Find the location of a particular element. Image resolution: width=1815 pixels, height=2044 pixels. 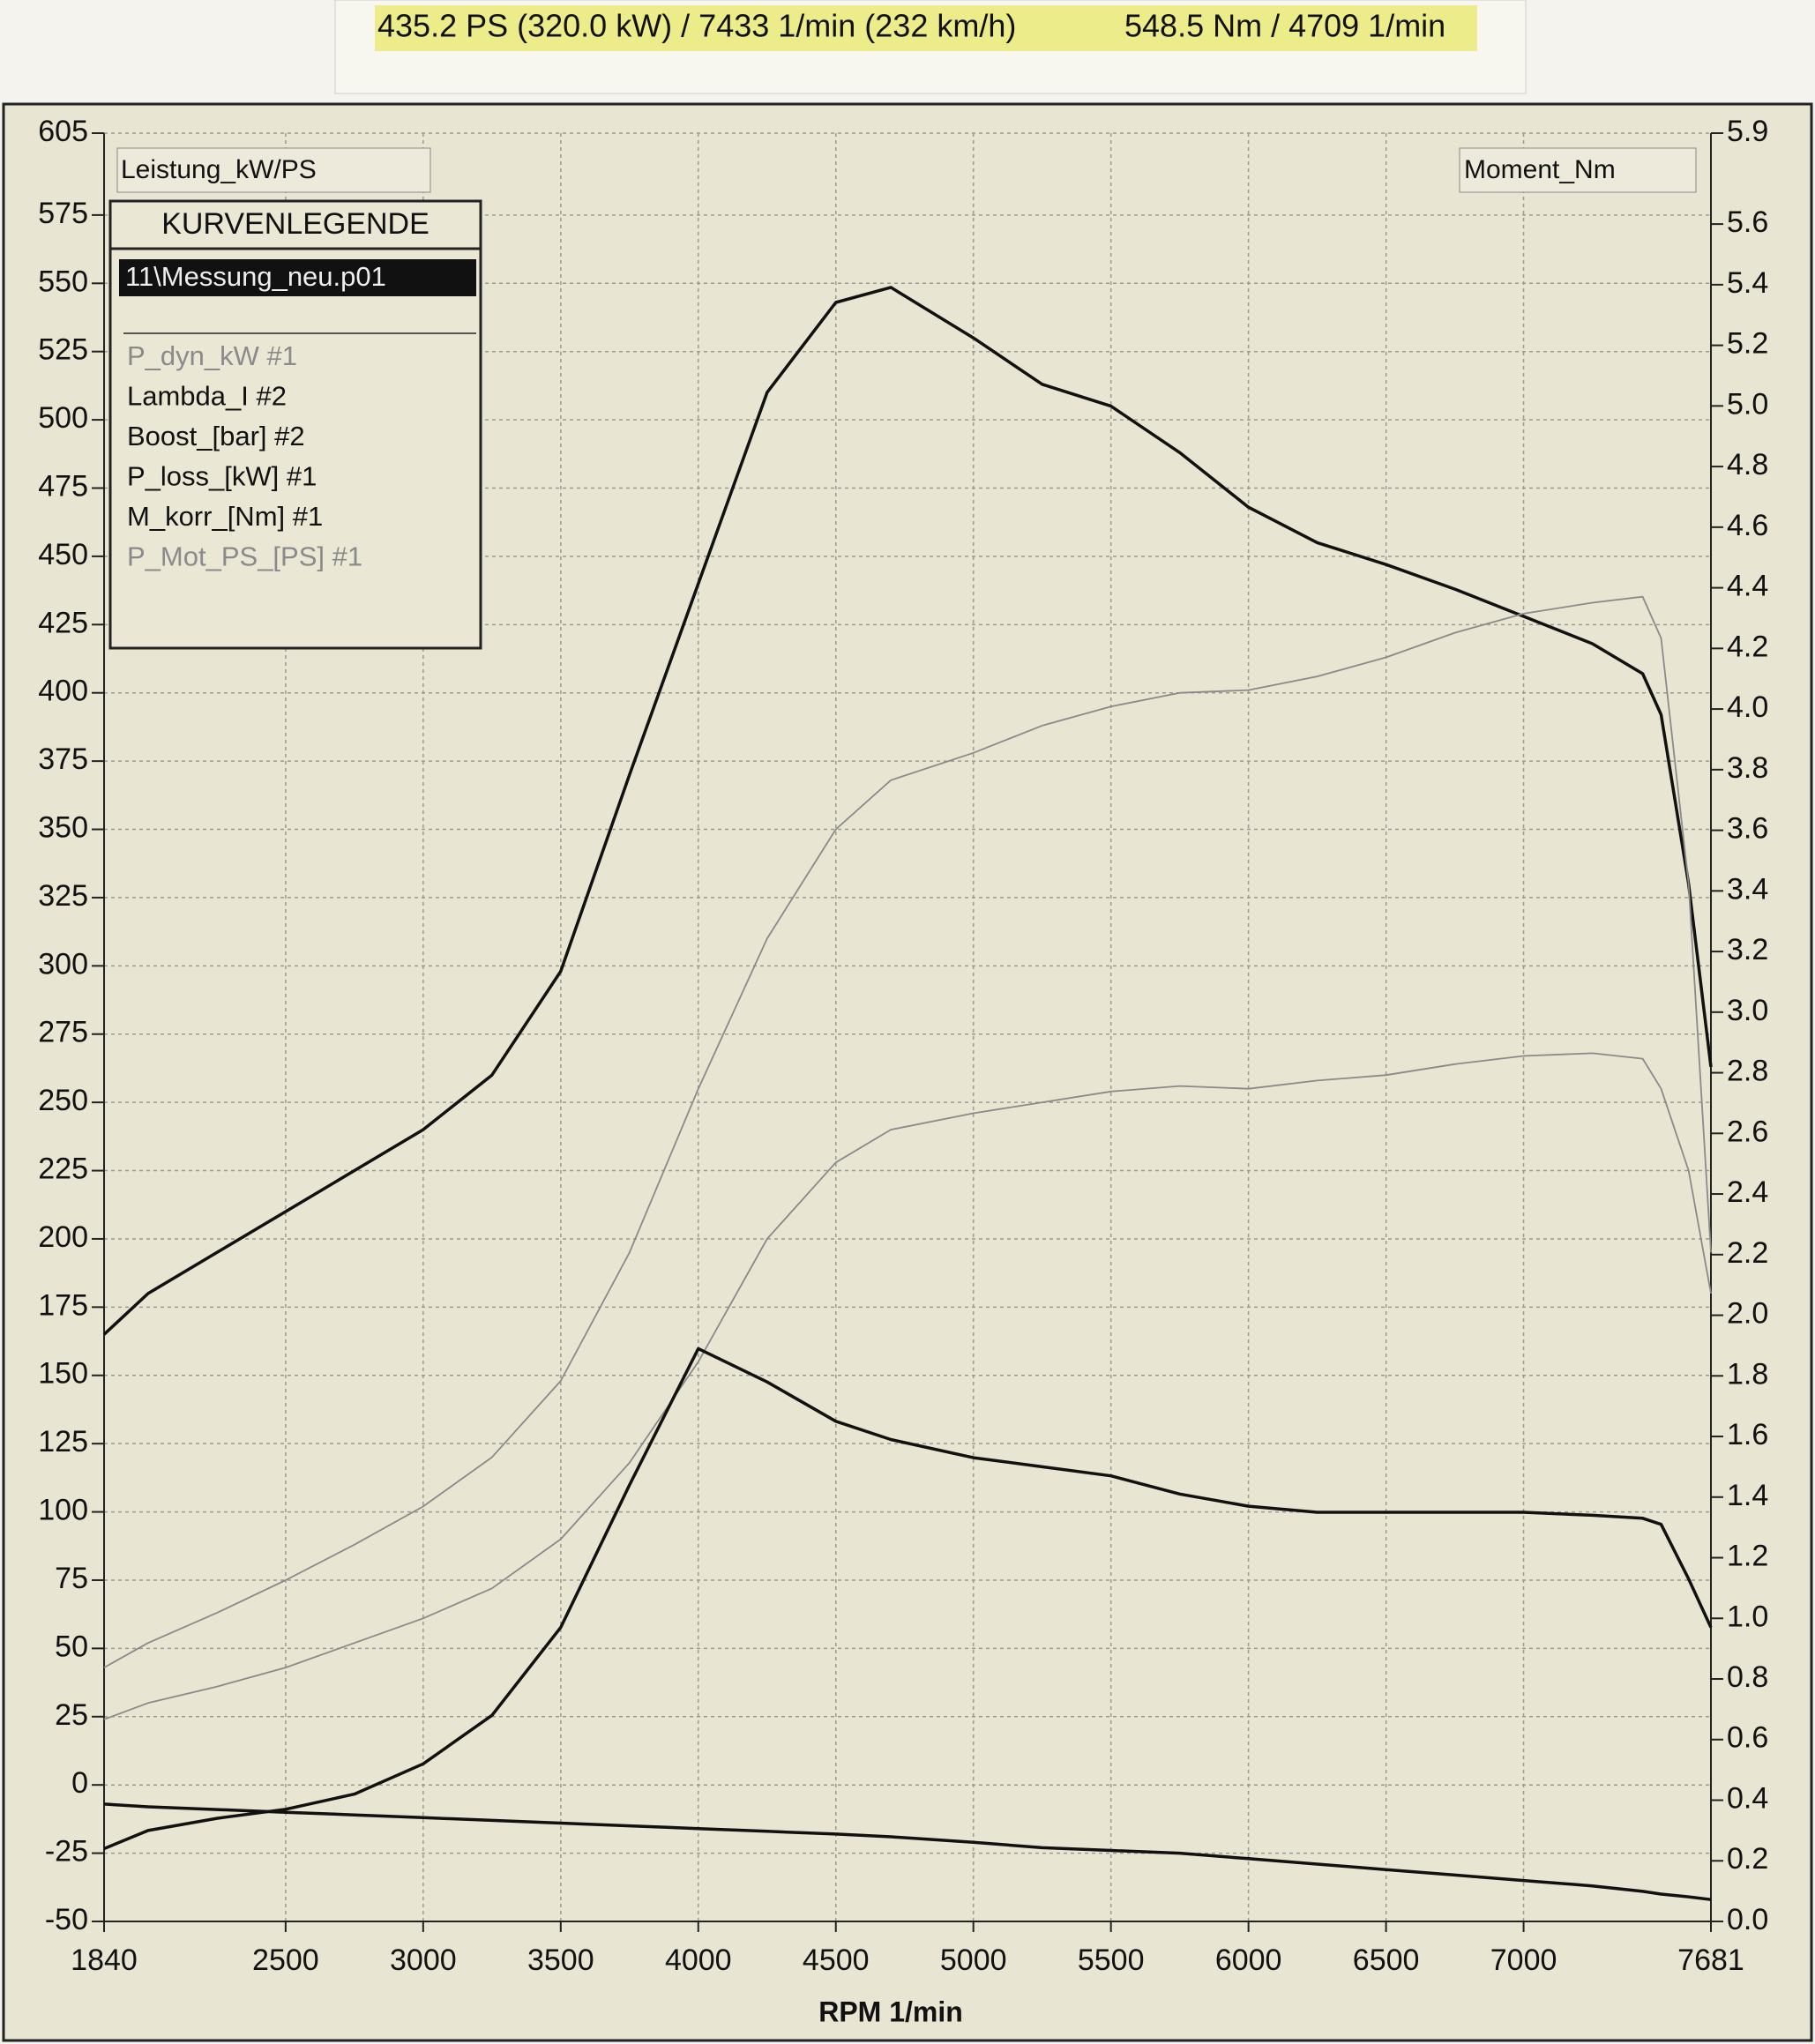

x-tick-label: 3500 is located at coordinates (560, 1960).